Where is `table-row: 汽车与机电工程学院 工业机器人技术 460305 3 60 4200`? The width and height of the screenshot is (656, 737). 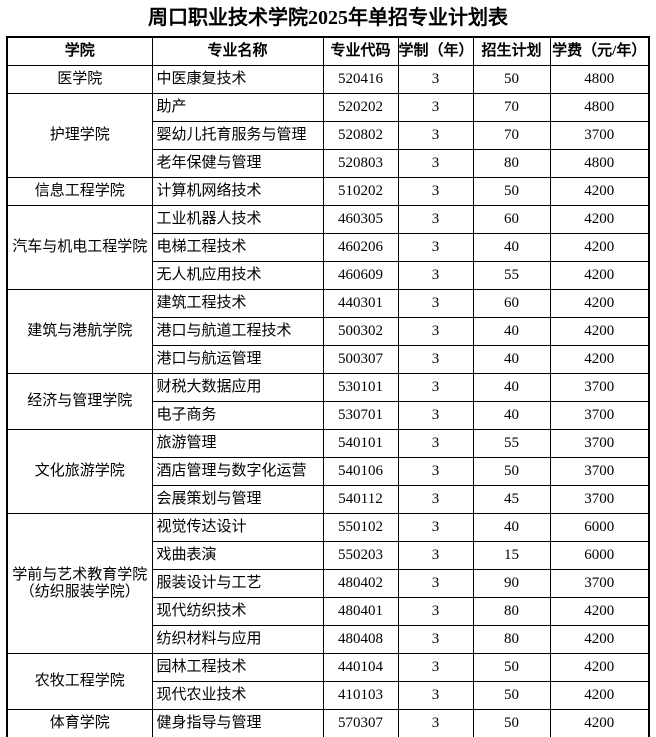
table-row: 汽车与机电工程学院 工业机器人技术 460305 3 60 4200 is located at coordinates (328, 247).